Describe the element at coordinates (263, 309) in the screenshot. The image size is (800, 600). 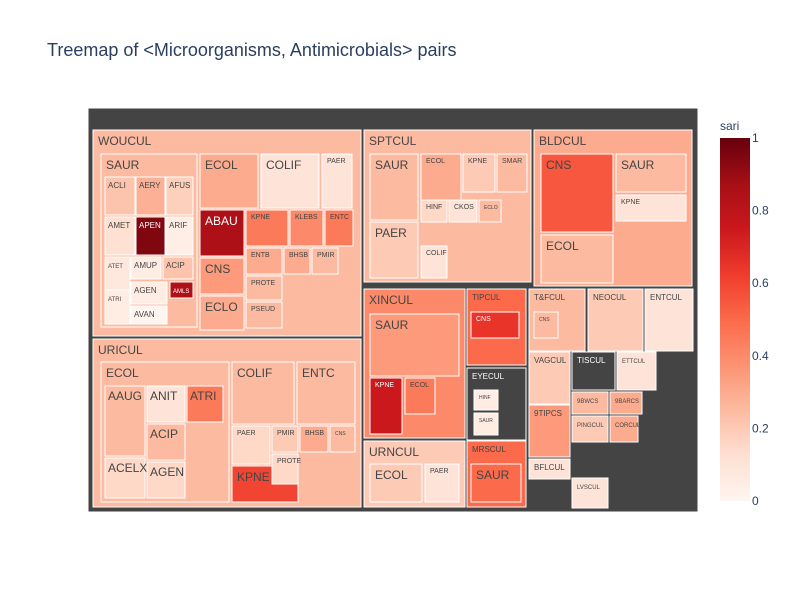
I see `organism-label: PSEUD` at that location.